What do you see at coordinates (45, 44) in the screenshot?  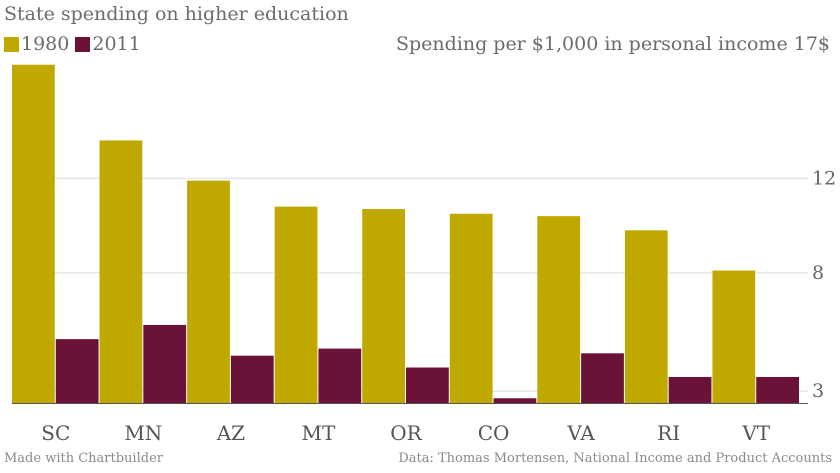 I see `legend-label-1980: 1980` at bounding box center [45, 44].